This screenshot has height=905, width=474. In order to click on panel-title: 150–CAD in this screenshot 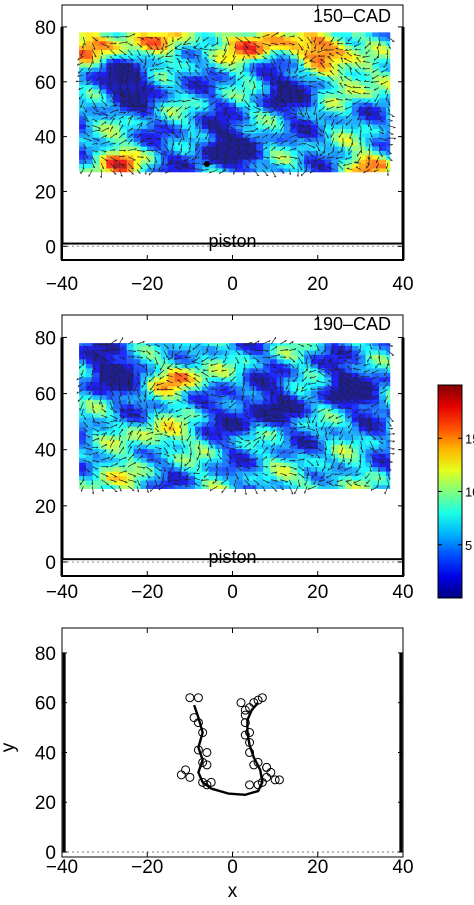, I will do `click(352, 16)`.